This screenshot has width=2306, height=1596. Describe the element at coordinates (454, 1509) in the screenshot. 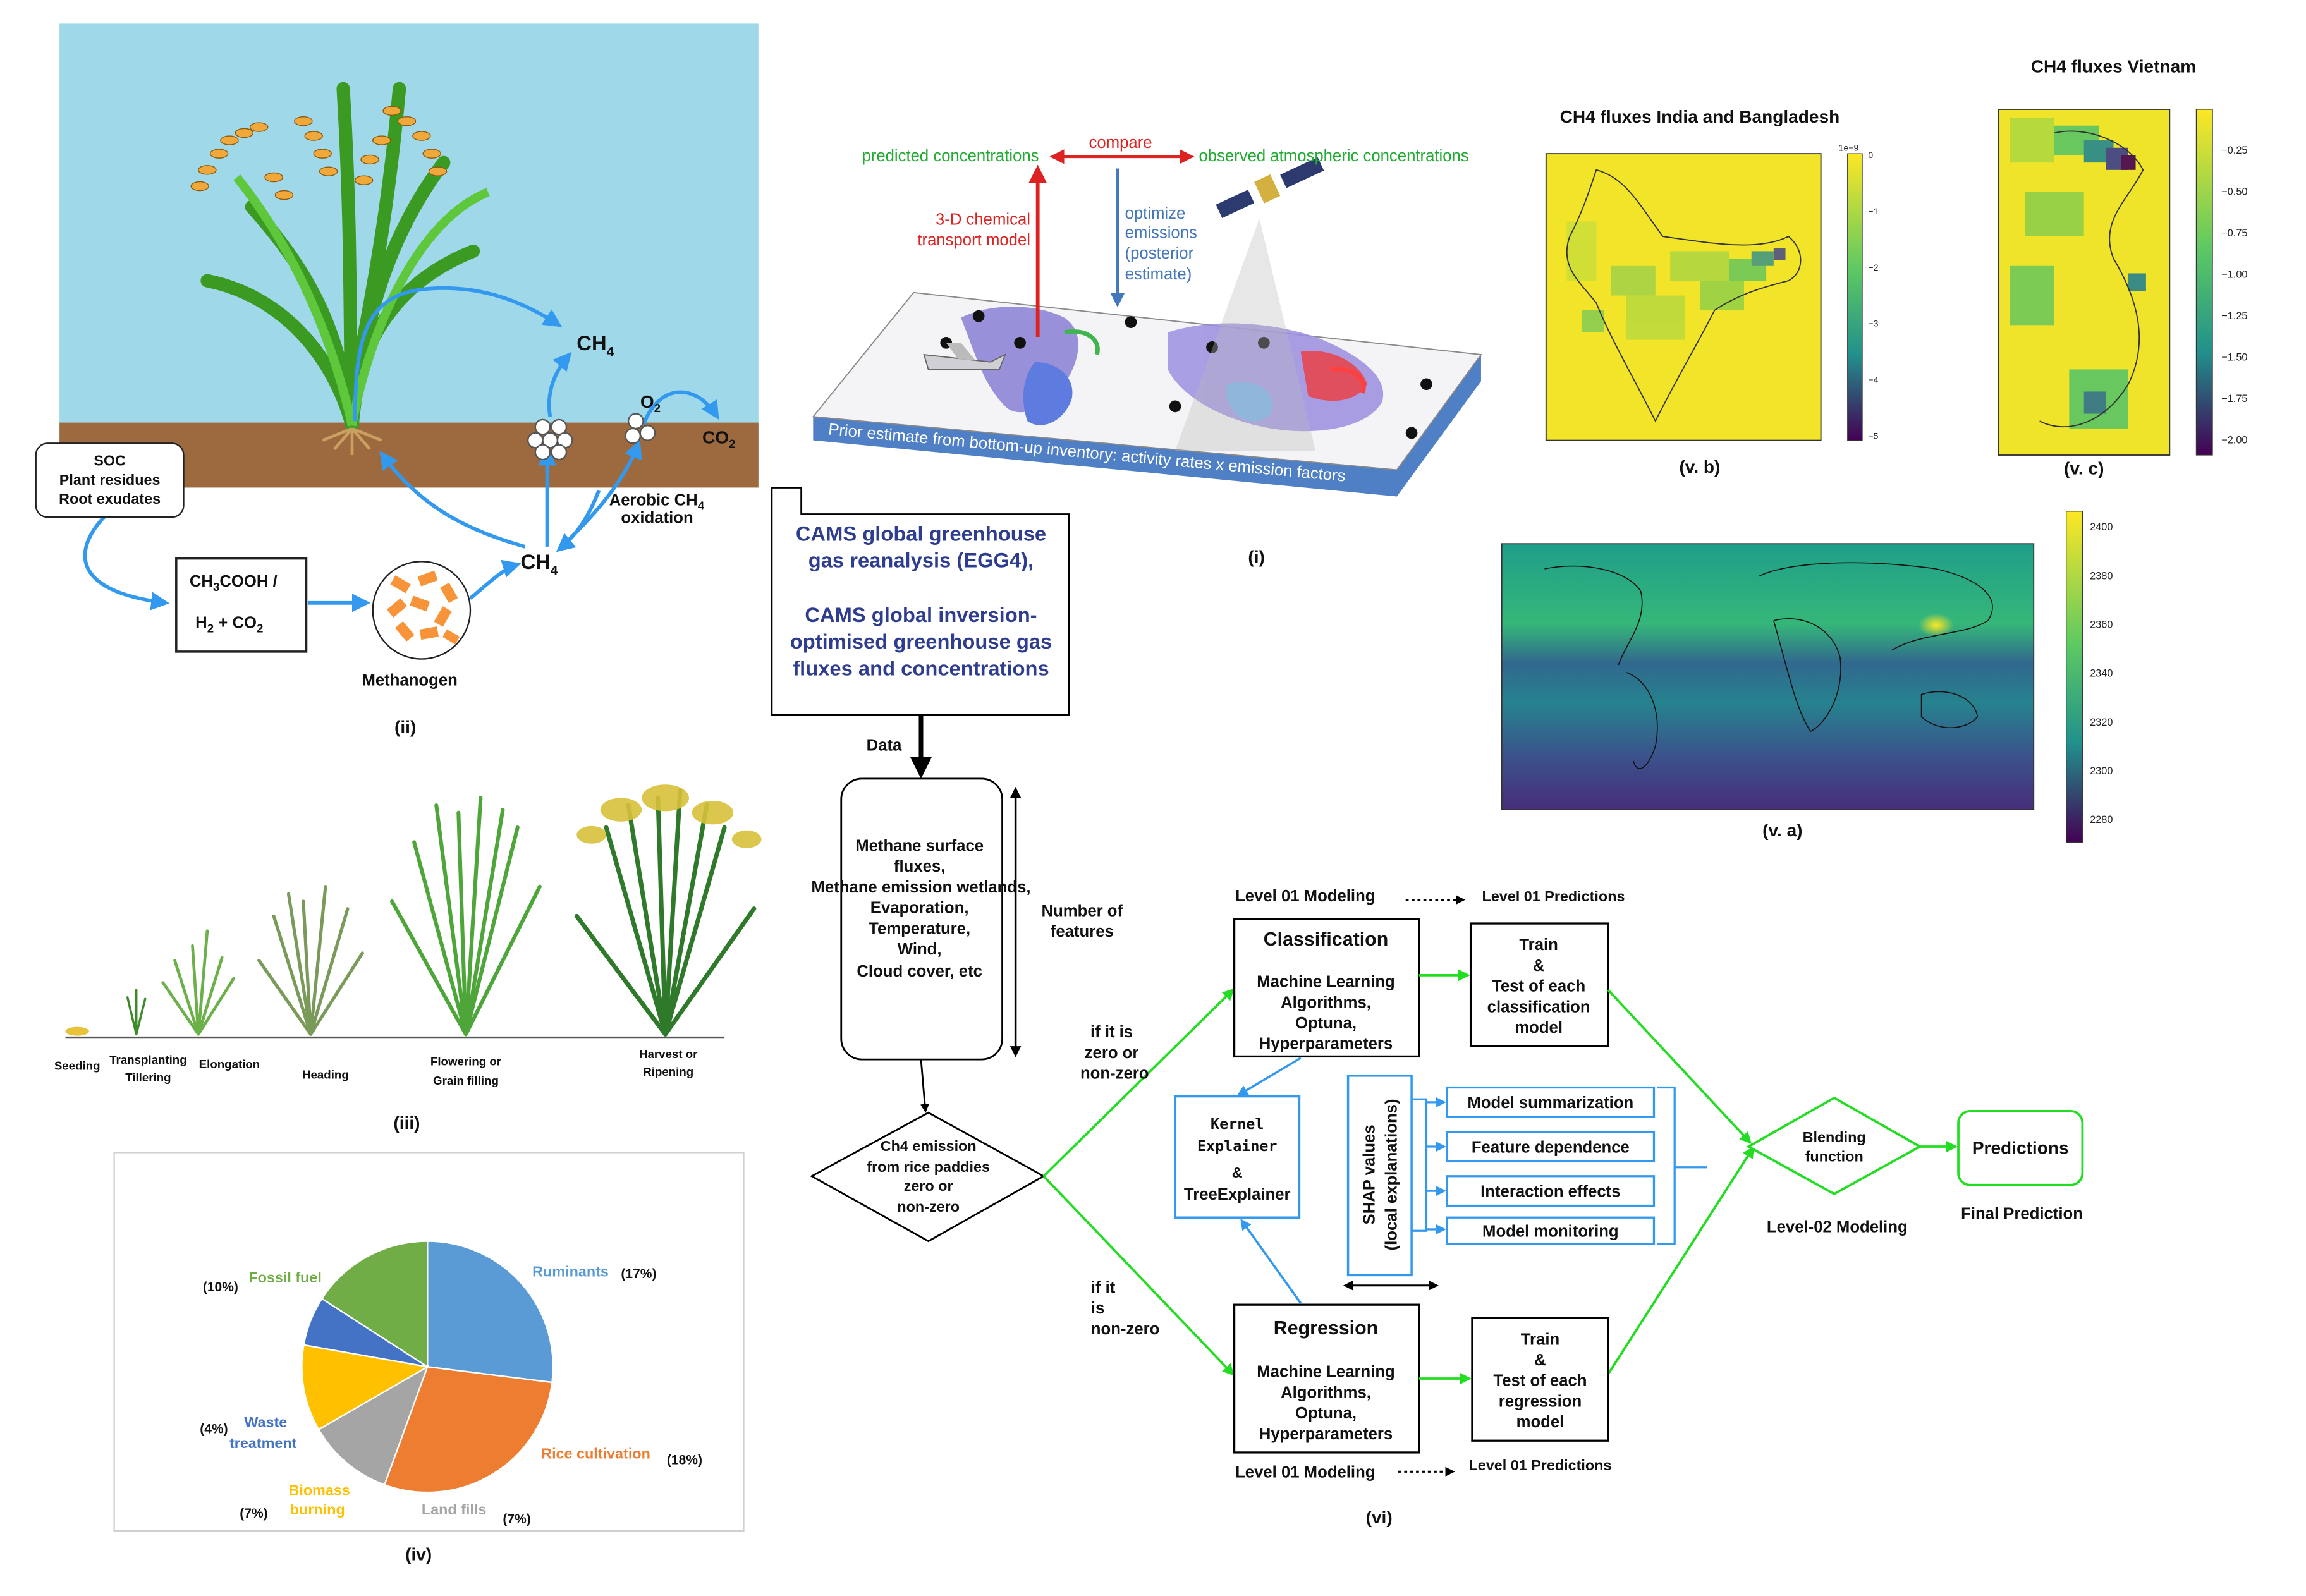

I see `landfills-label: Land fills` at that location.